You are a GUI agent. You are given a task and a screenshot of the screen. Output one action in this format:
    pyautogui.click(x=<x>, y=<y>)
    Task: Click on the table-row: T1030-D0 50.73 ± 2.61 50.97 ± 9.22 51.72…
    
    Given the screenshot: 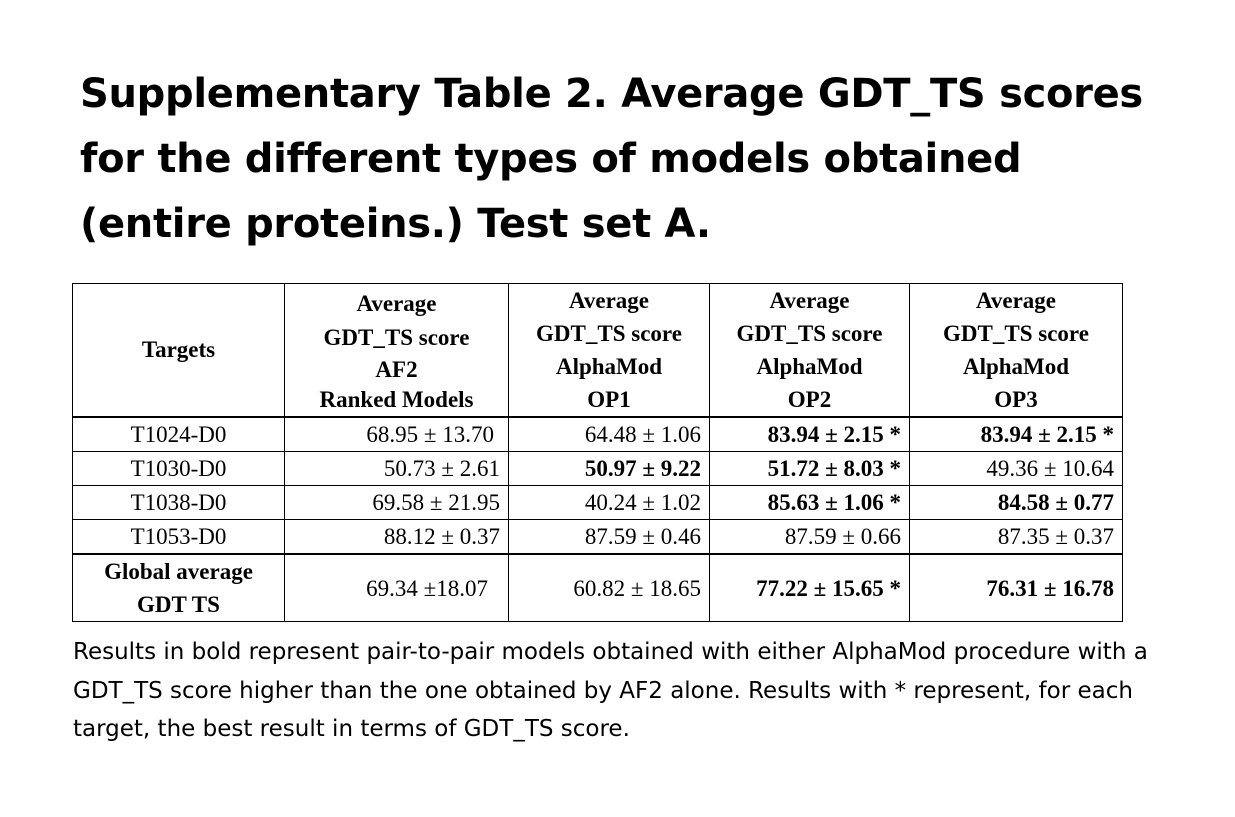 What is the action you would take?
    pyautogui.click(x=597, y=468)
    